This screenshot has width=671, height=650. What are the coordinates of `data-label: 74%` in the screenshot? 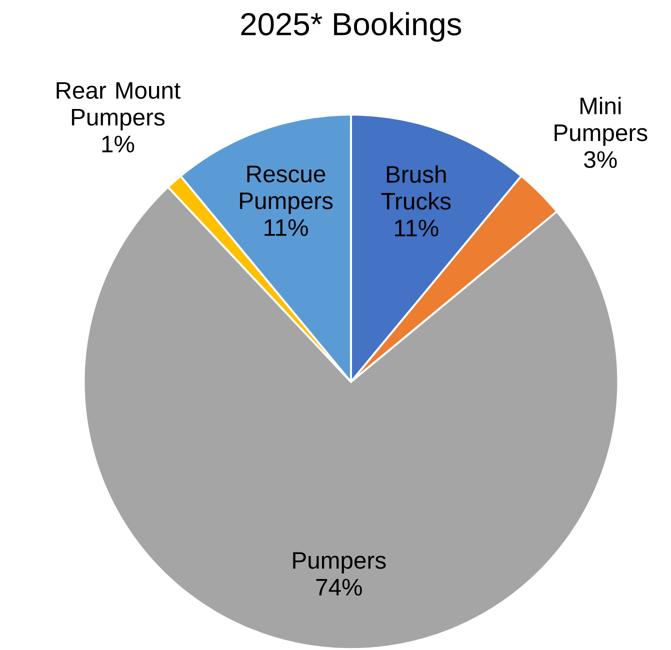 It's located at (339, 587).